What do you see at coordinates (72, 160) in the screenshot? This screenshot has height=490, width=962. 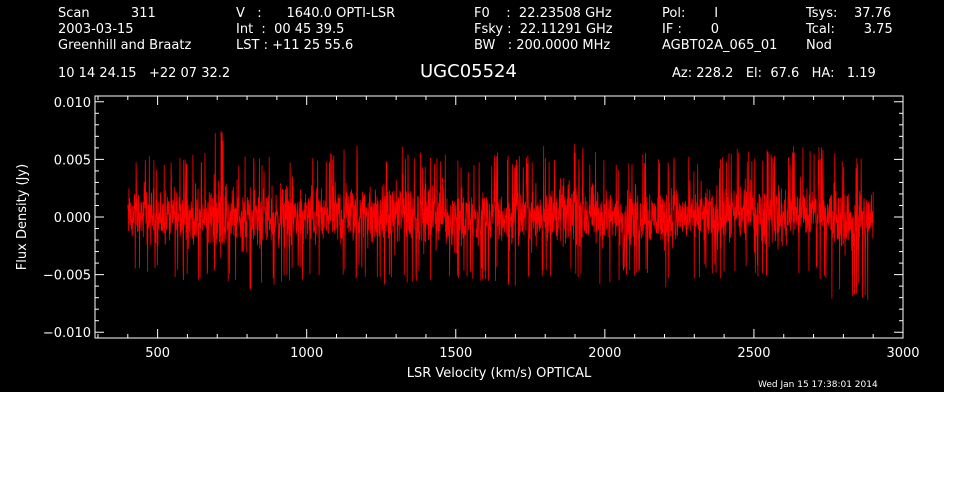 I see `y-tick-label: 0.005` at bounding box center [72, 160].